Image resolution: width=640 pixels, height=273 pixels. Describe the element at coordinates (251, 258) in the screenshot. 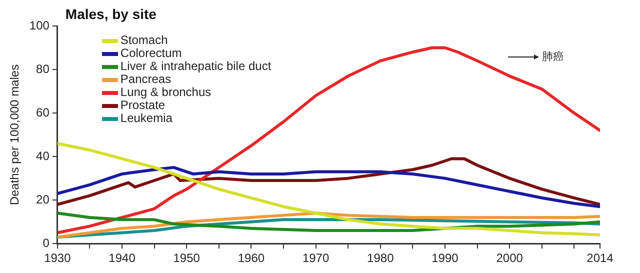

I see `x-tick-label: 1960` at that location.